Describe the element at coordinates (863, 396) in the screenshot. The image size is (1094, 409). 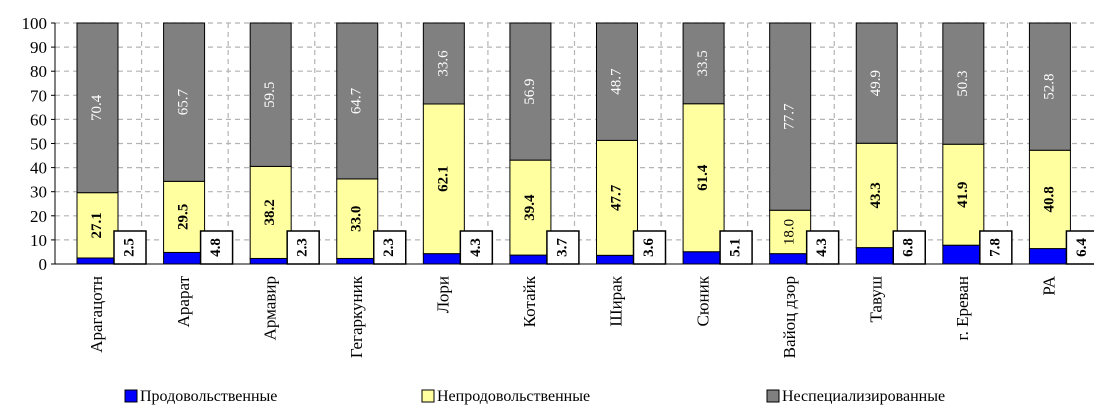
I see `legend-label: Неспециализированные` at that location.